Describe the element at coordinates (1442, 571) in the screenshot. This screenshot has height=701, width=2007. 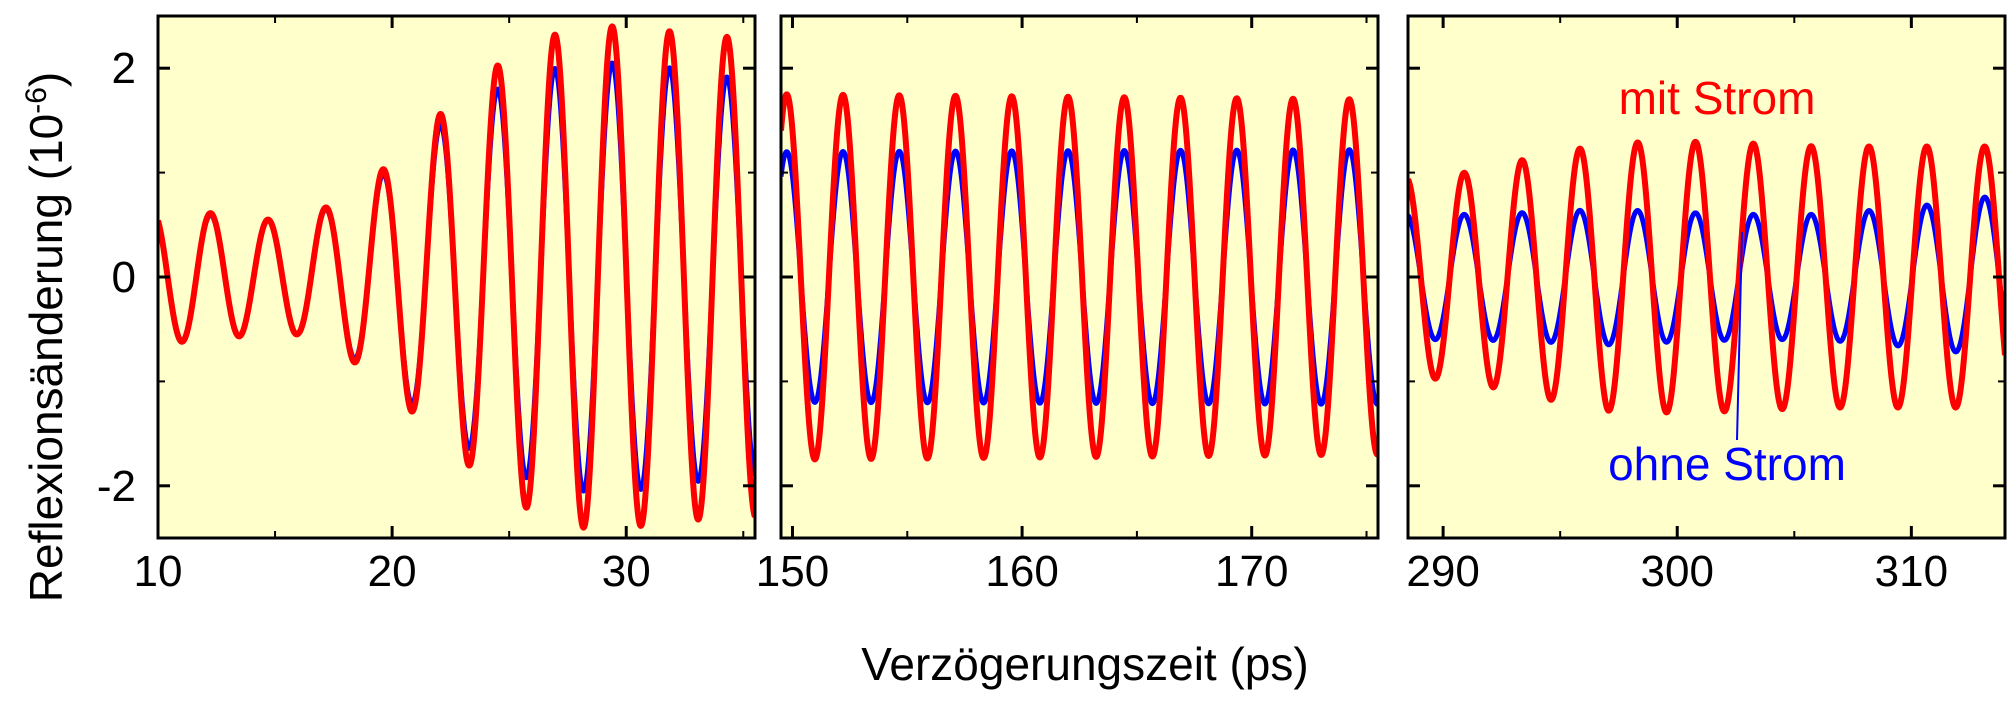
I see `x-tick-label: 290` at that location.